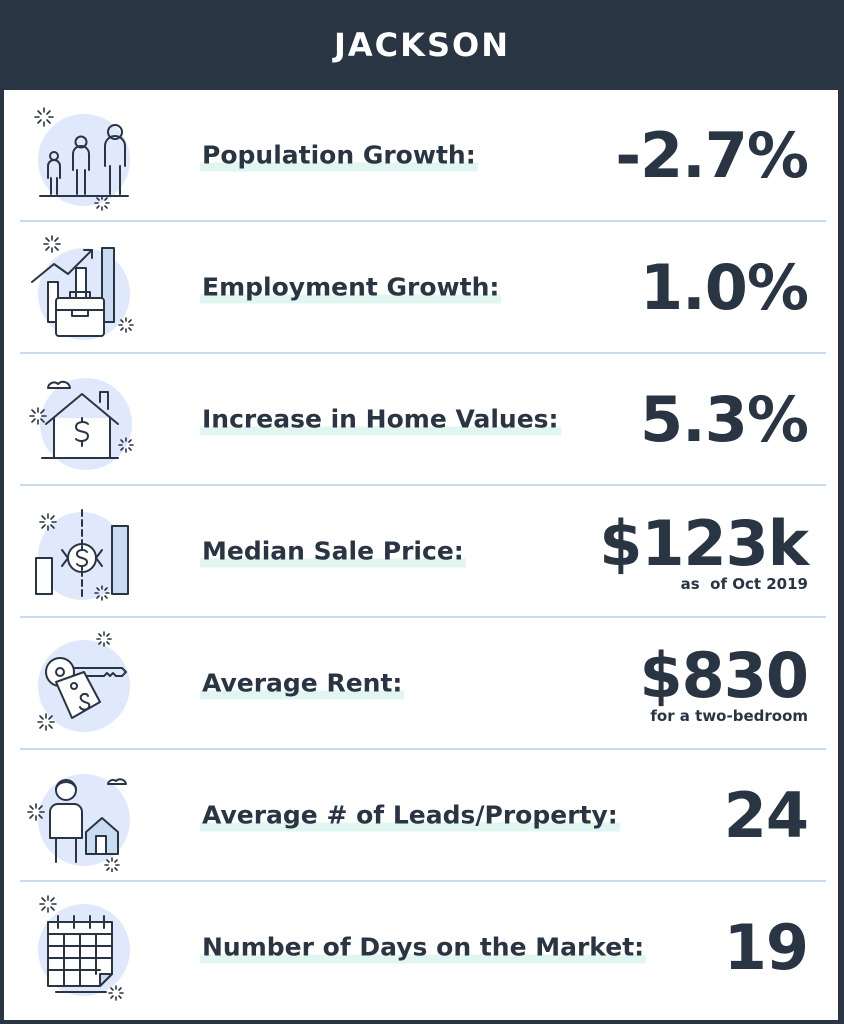 The width and height of the screenshot is (844, 1024). What do you see at coordinates (82, 156) in the screenshot?
I see `people-icon` at bounding box center [82, 156].